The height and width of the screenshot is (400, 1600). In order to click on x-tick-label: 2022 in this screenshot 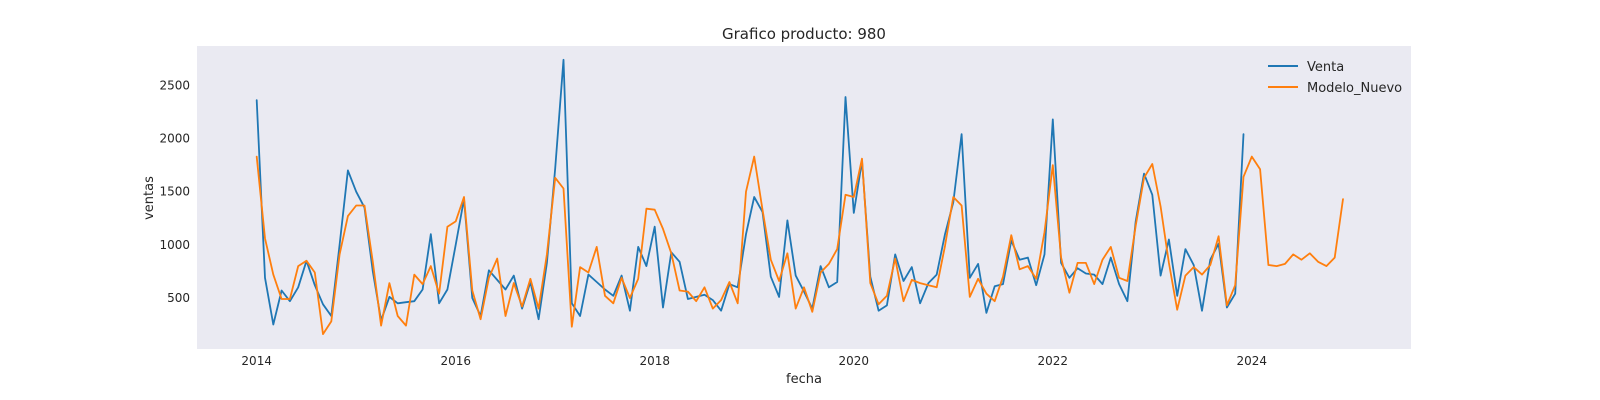, I will do `click(1052, 361)`.